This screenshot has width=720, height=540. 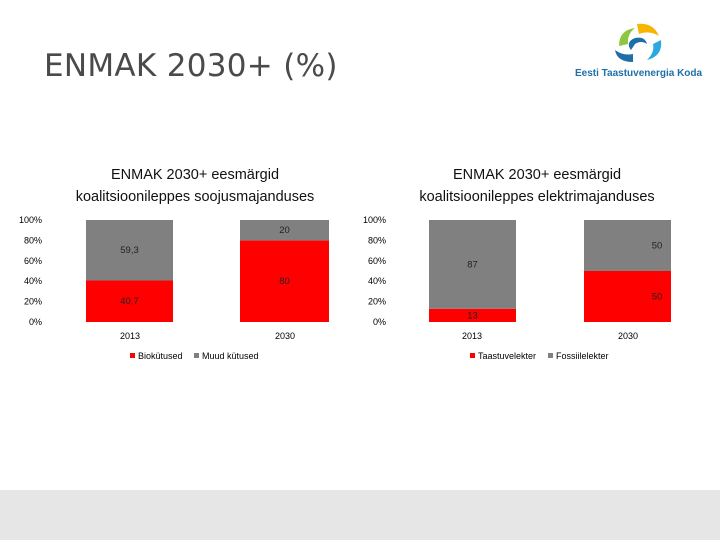 I want to click on chart-title-line: koalitsioonileppes soojusmajanduses, so click(x=195, y=197).